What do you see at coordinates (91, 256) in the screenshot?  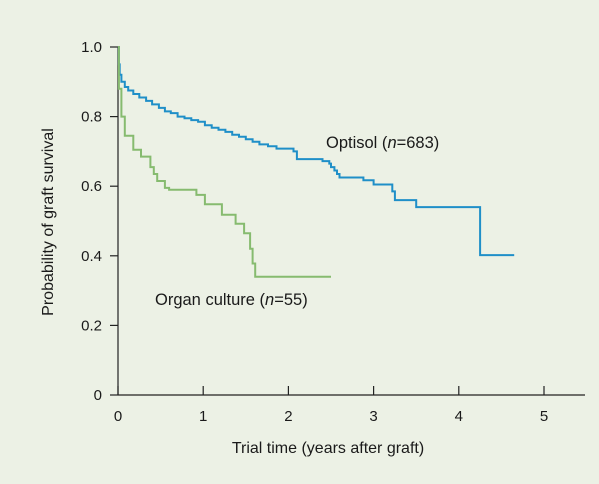 I see `y-tick-label: 0.4` at bounding box center [91, 256].